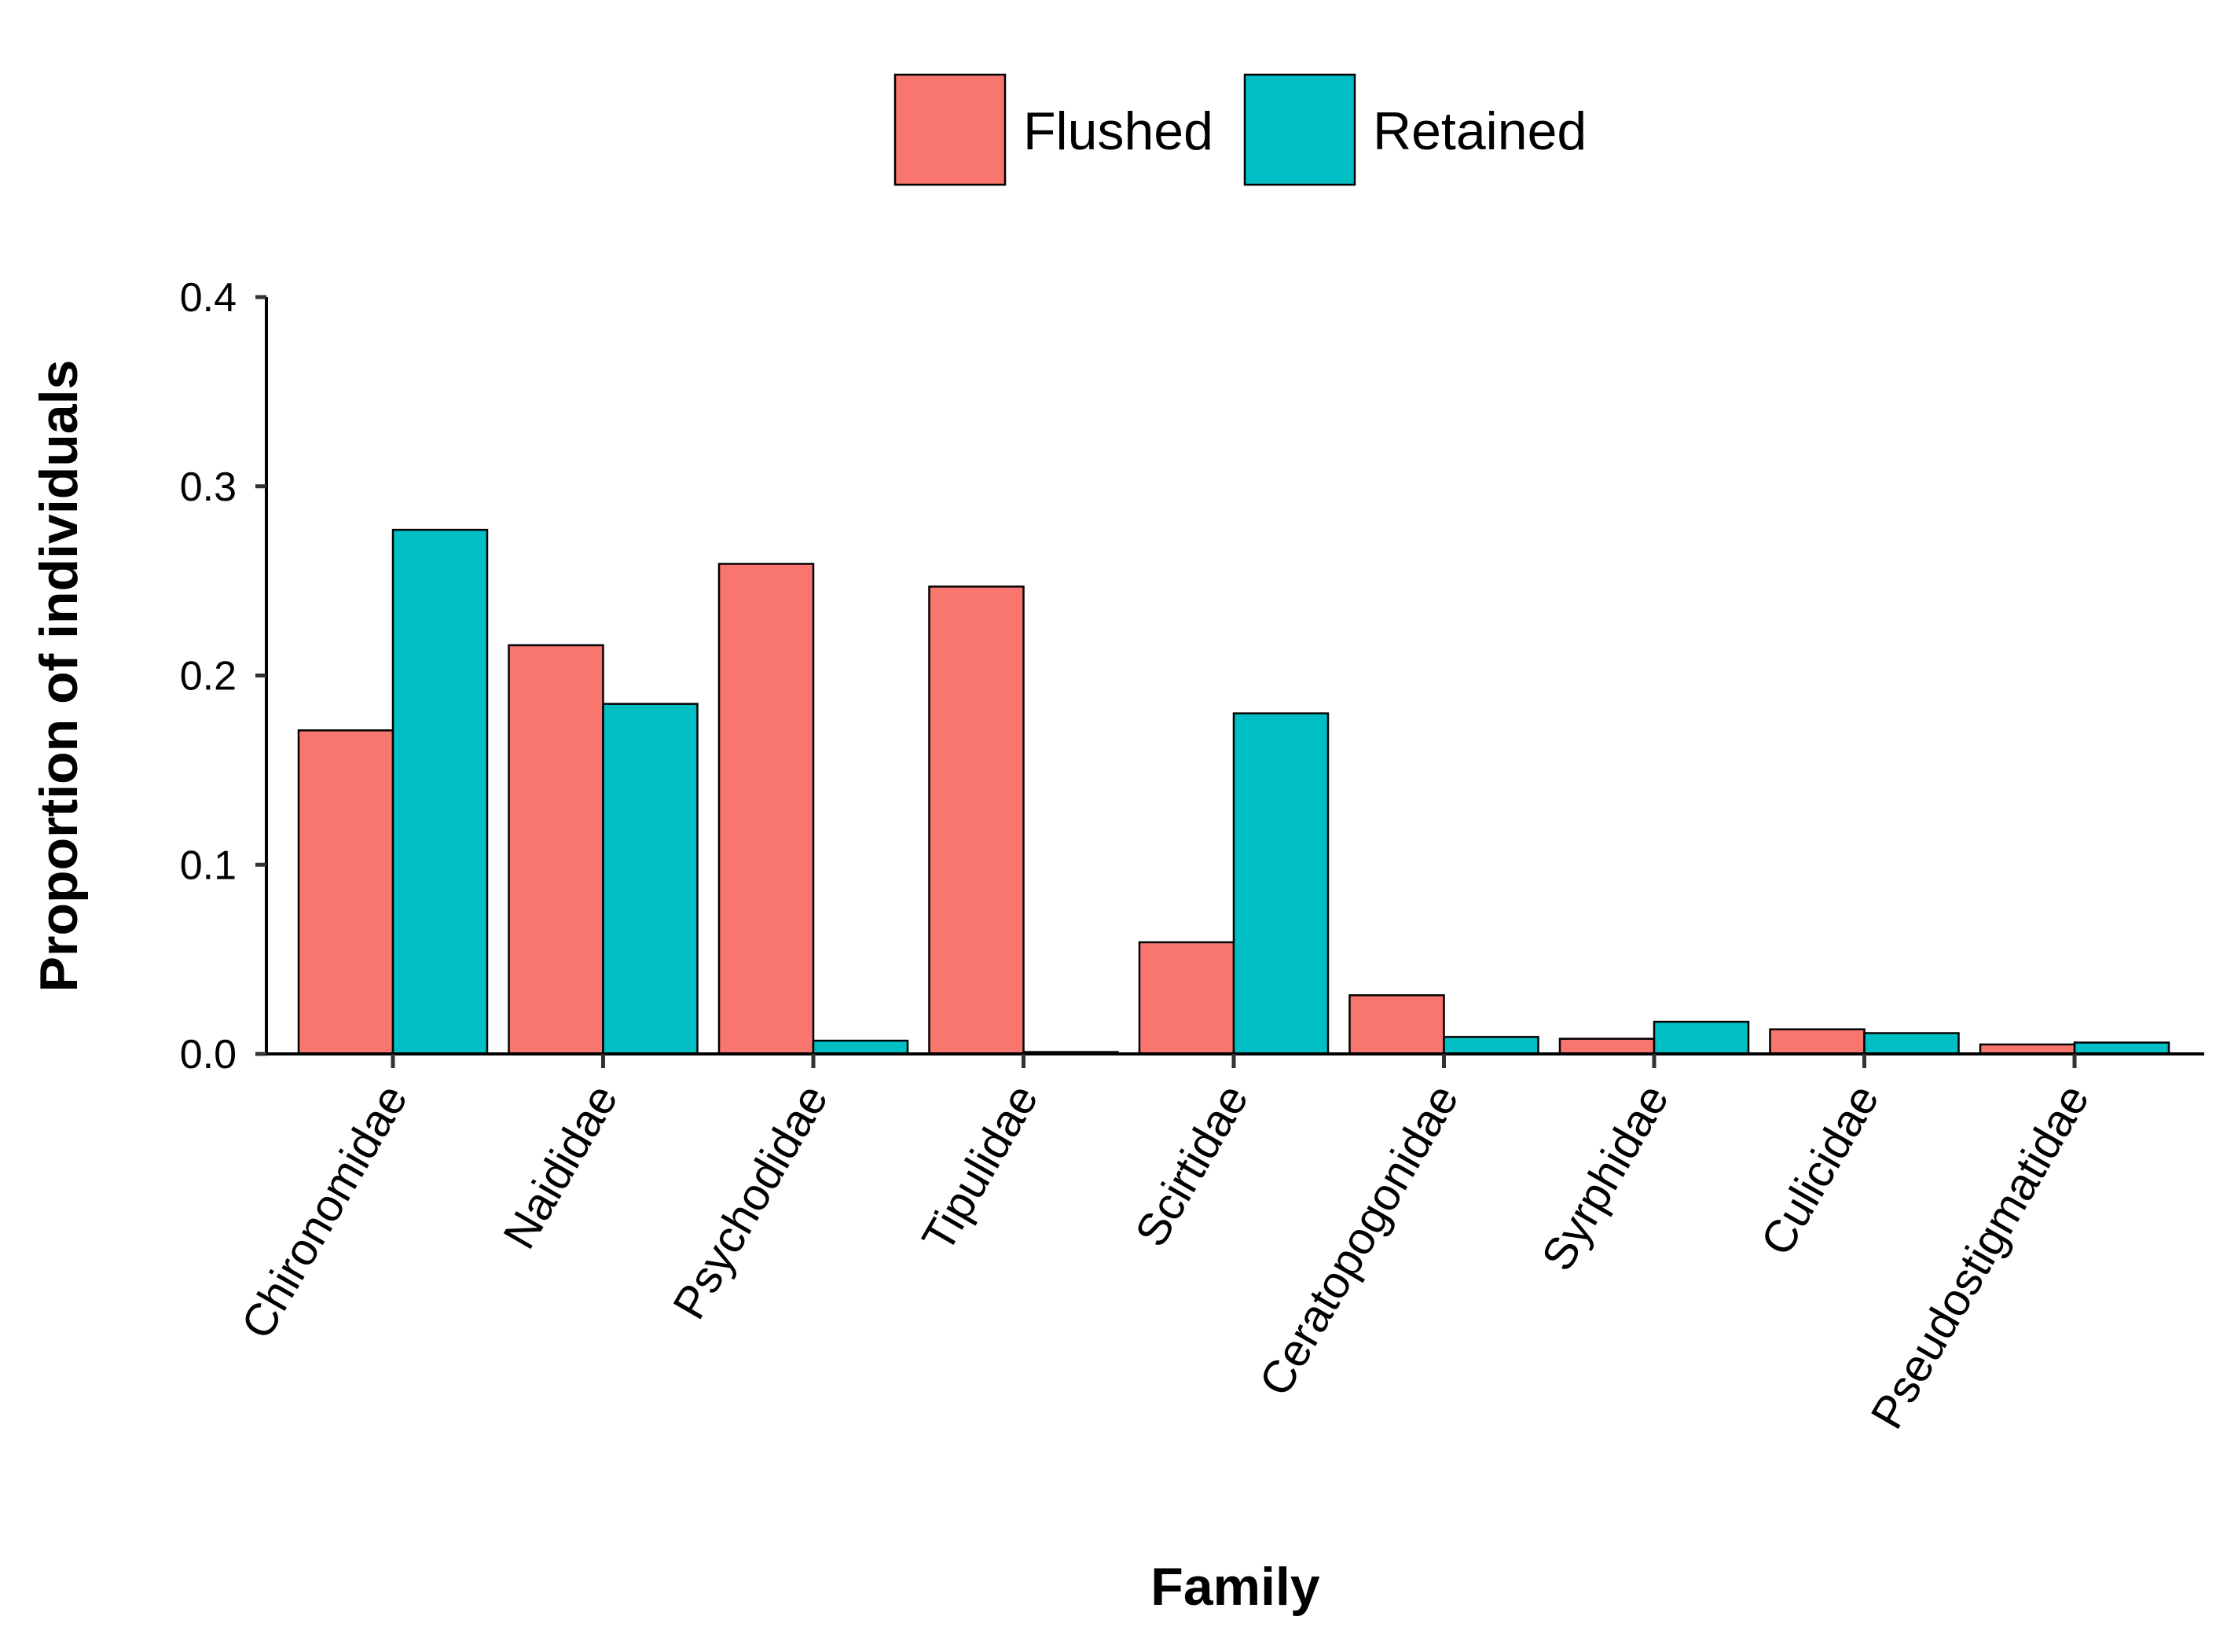 This screenshot has width=2227, height=1652. What do you see at coordinates (208, 298) in the screenshot?
I see `y-tick-label: 0.4` at bounding box center [208, 298].